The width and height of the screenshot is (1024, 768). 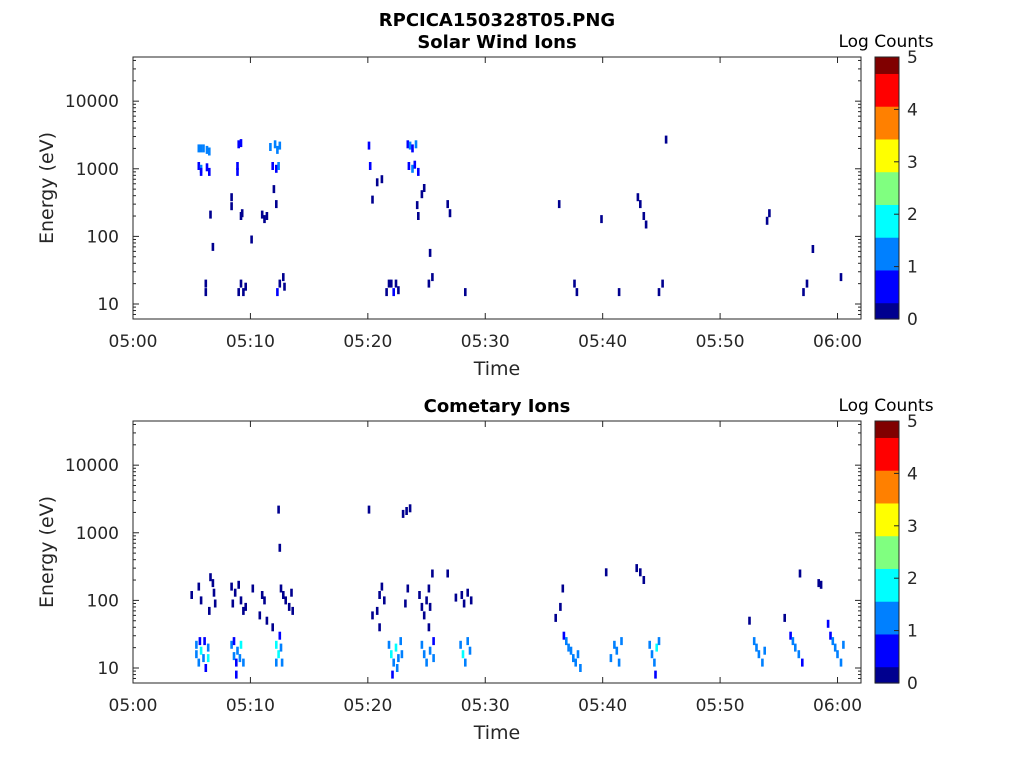 What do you see at coordinates (912, 632) in the screenshot?
I see `cometary-colorbar-tick-label: 1` at bounding box center [912, 632].